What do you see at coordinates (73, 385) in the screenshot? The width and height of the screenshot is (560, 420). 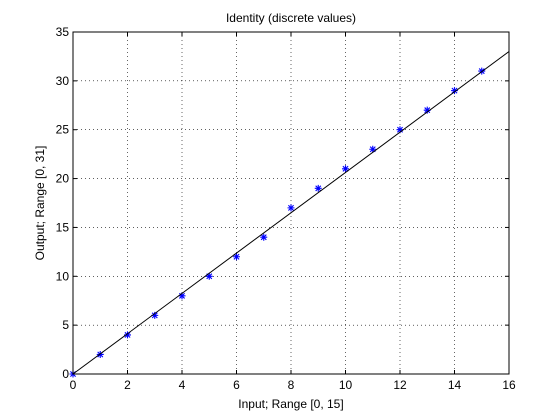 I see `x-tick-label: 0` at bounding box center [73, 385].